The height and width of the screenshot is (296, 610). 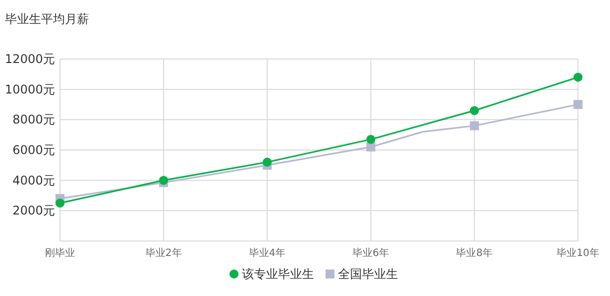 What do you see at coordinates (370, 253) in the screenshot?
I see `x-tick-label: 毕业6年` at bounding box center [370, 253].